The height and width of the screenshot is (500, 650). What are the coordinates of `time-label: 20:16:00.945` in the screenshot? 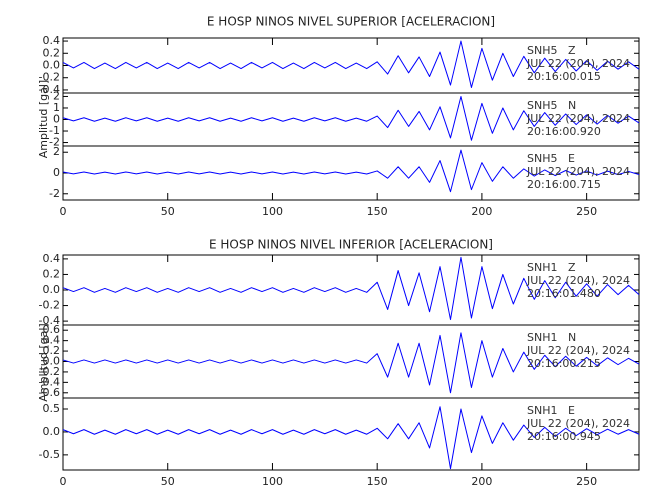 It's located at (564, 436).